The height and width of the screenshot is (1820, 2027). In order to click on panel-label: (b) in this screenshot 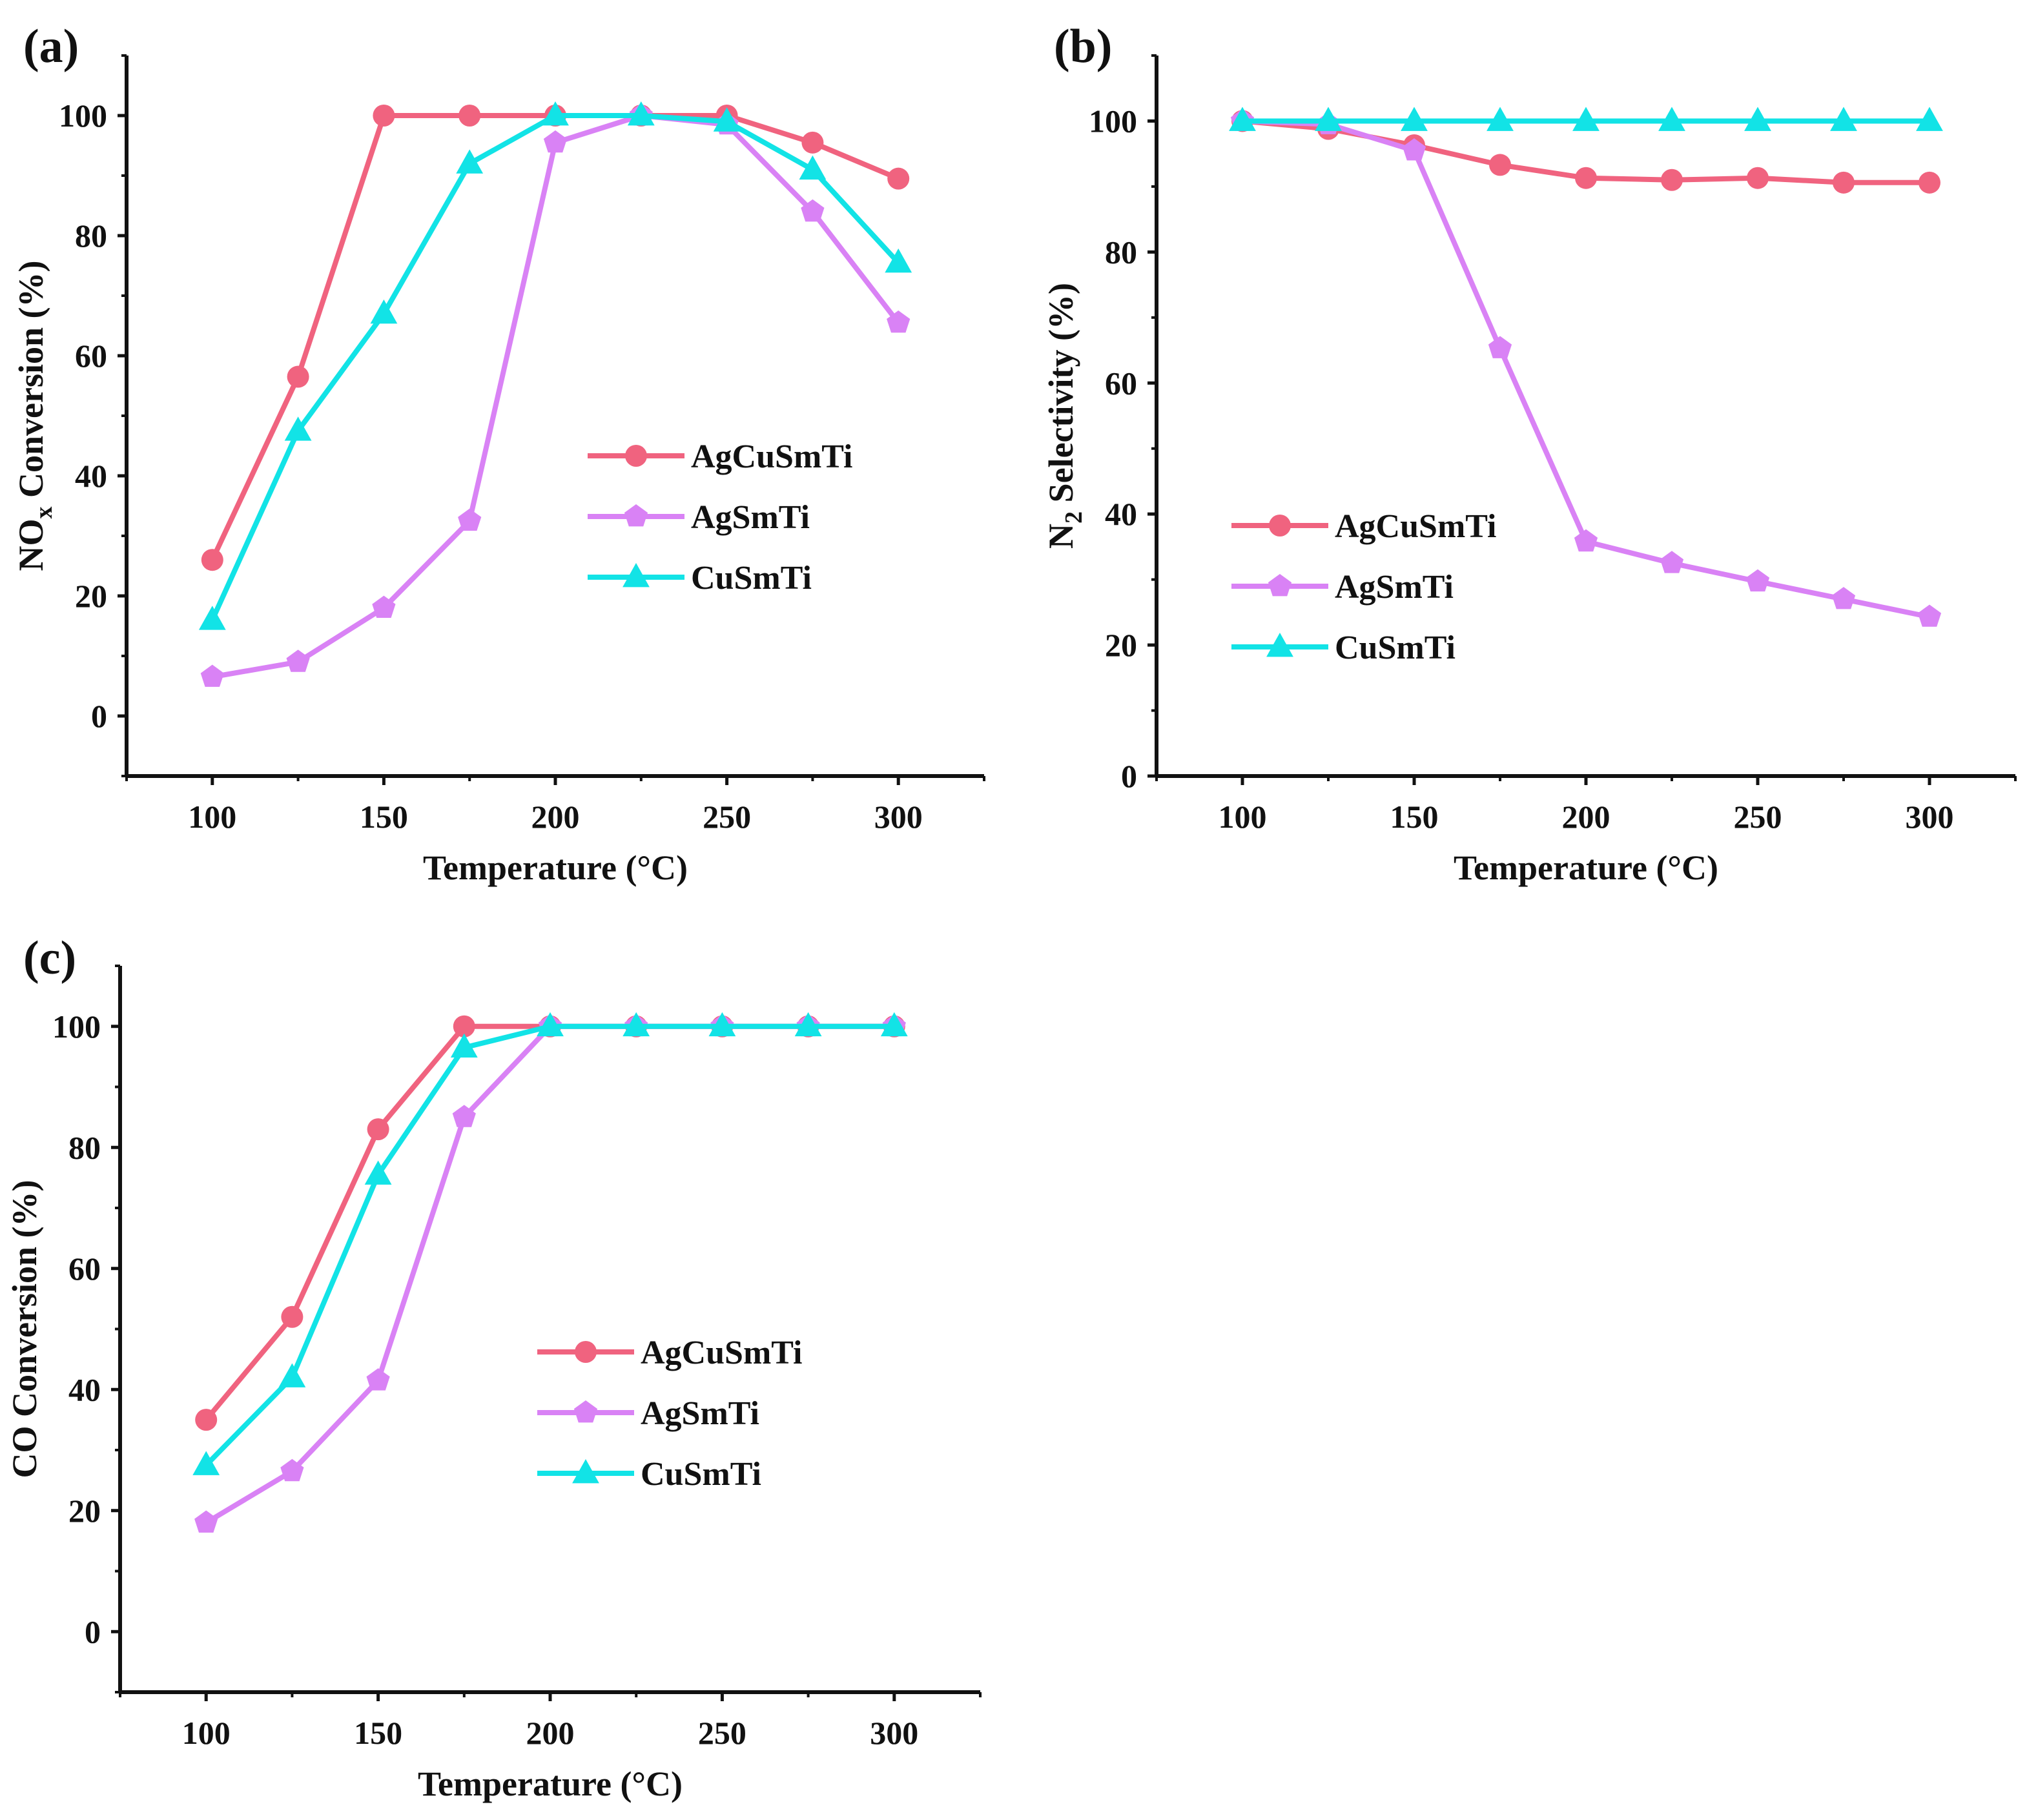, I will do `click(1083, 46)`.